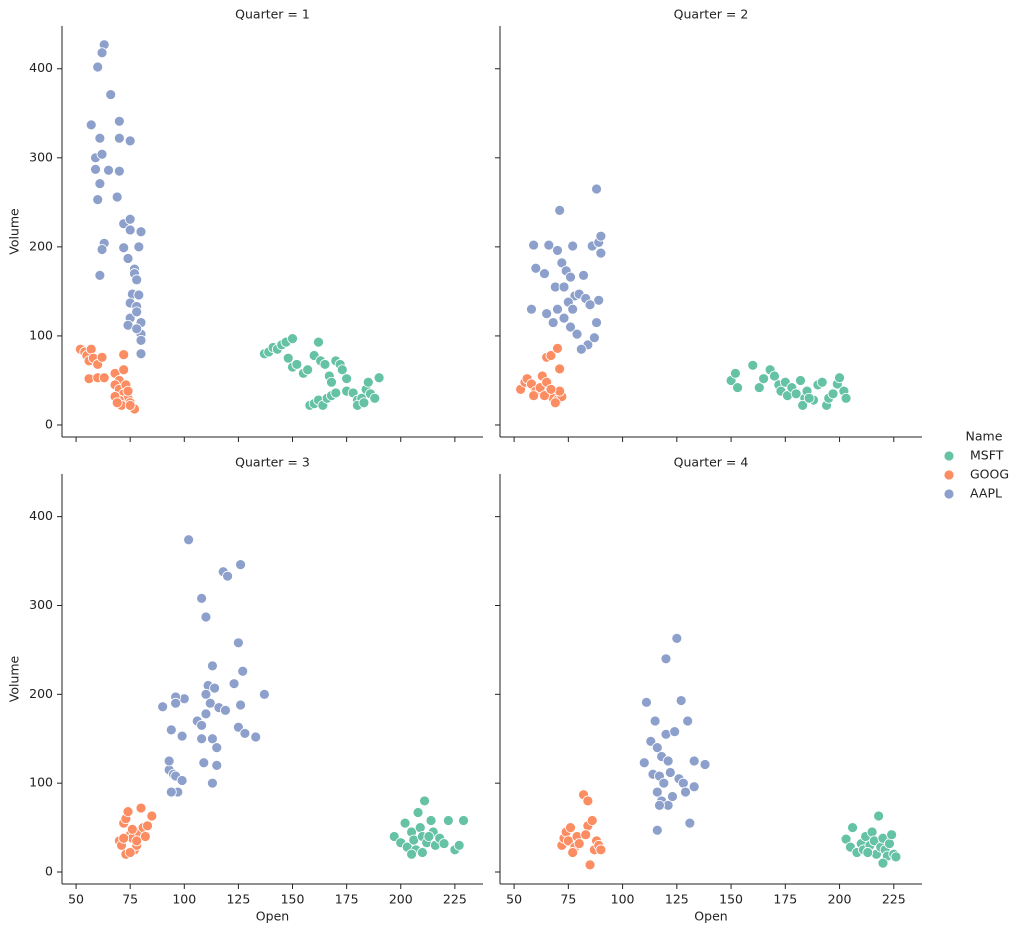 The image size is (1024, 937). What do you see at coordinates (986, 493) in the screenshot?
I see `legend-label: AAPL` at bounding box center [986, 493].